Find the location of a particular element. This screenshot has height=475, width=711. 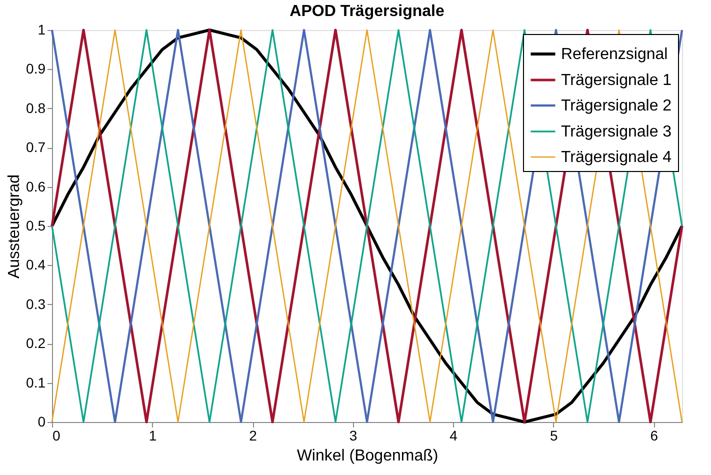

y-axis-title: Aussteuergrad is located at coordinates (15, 226).